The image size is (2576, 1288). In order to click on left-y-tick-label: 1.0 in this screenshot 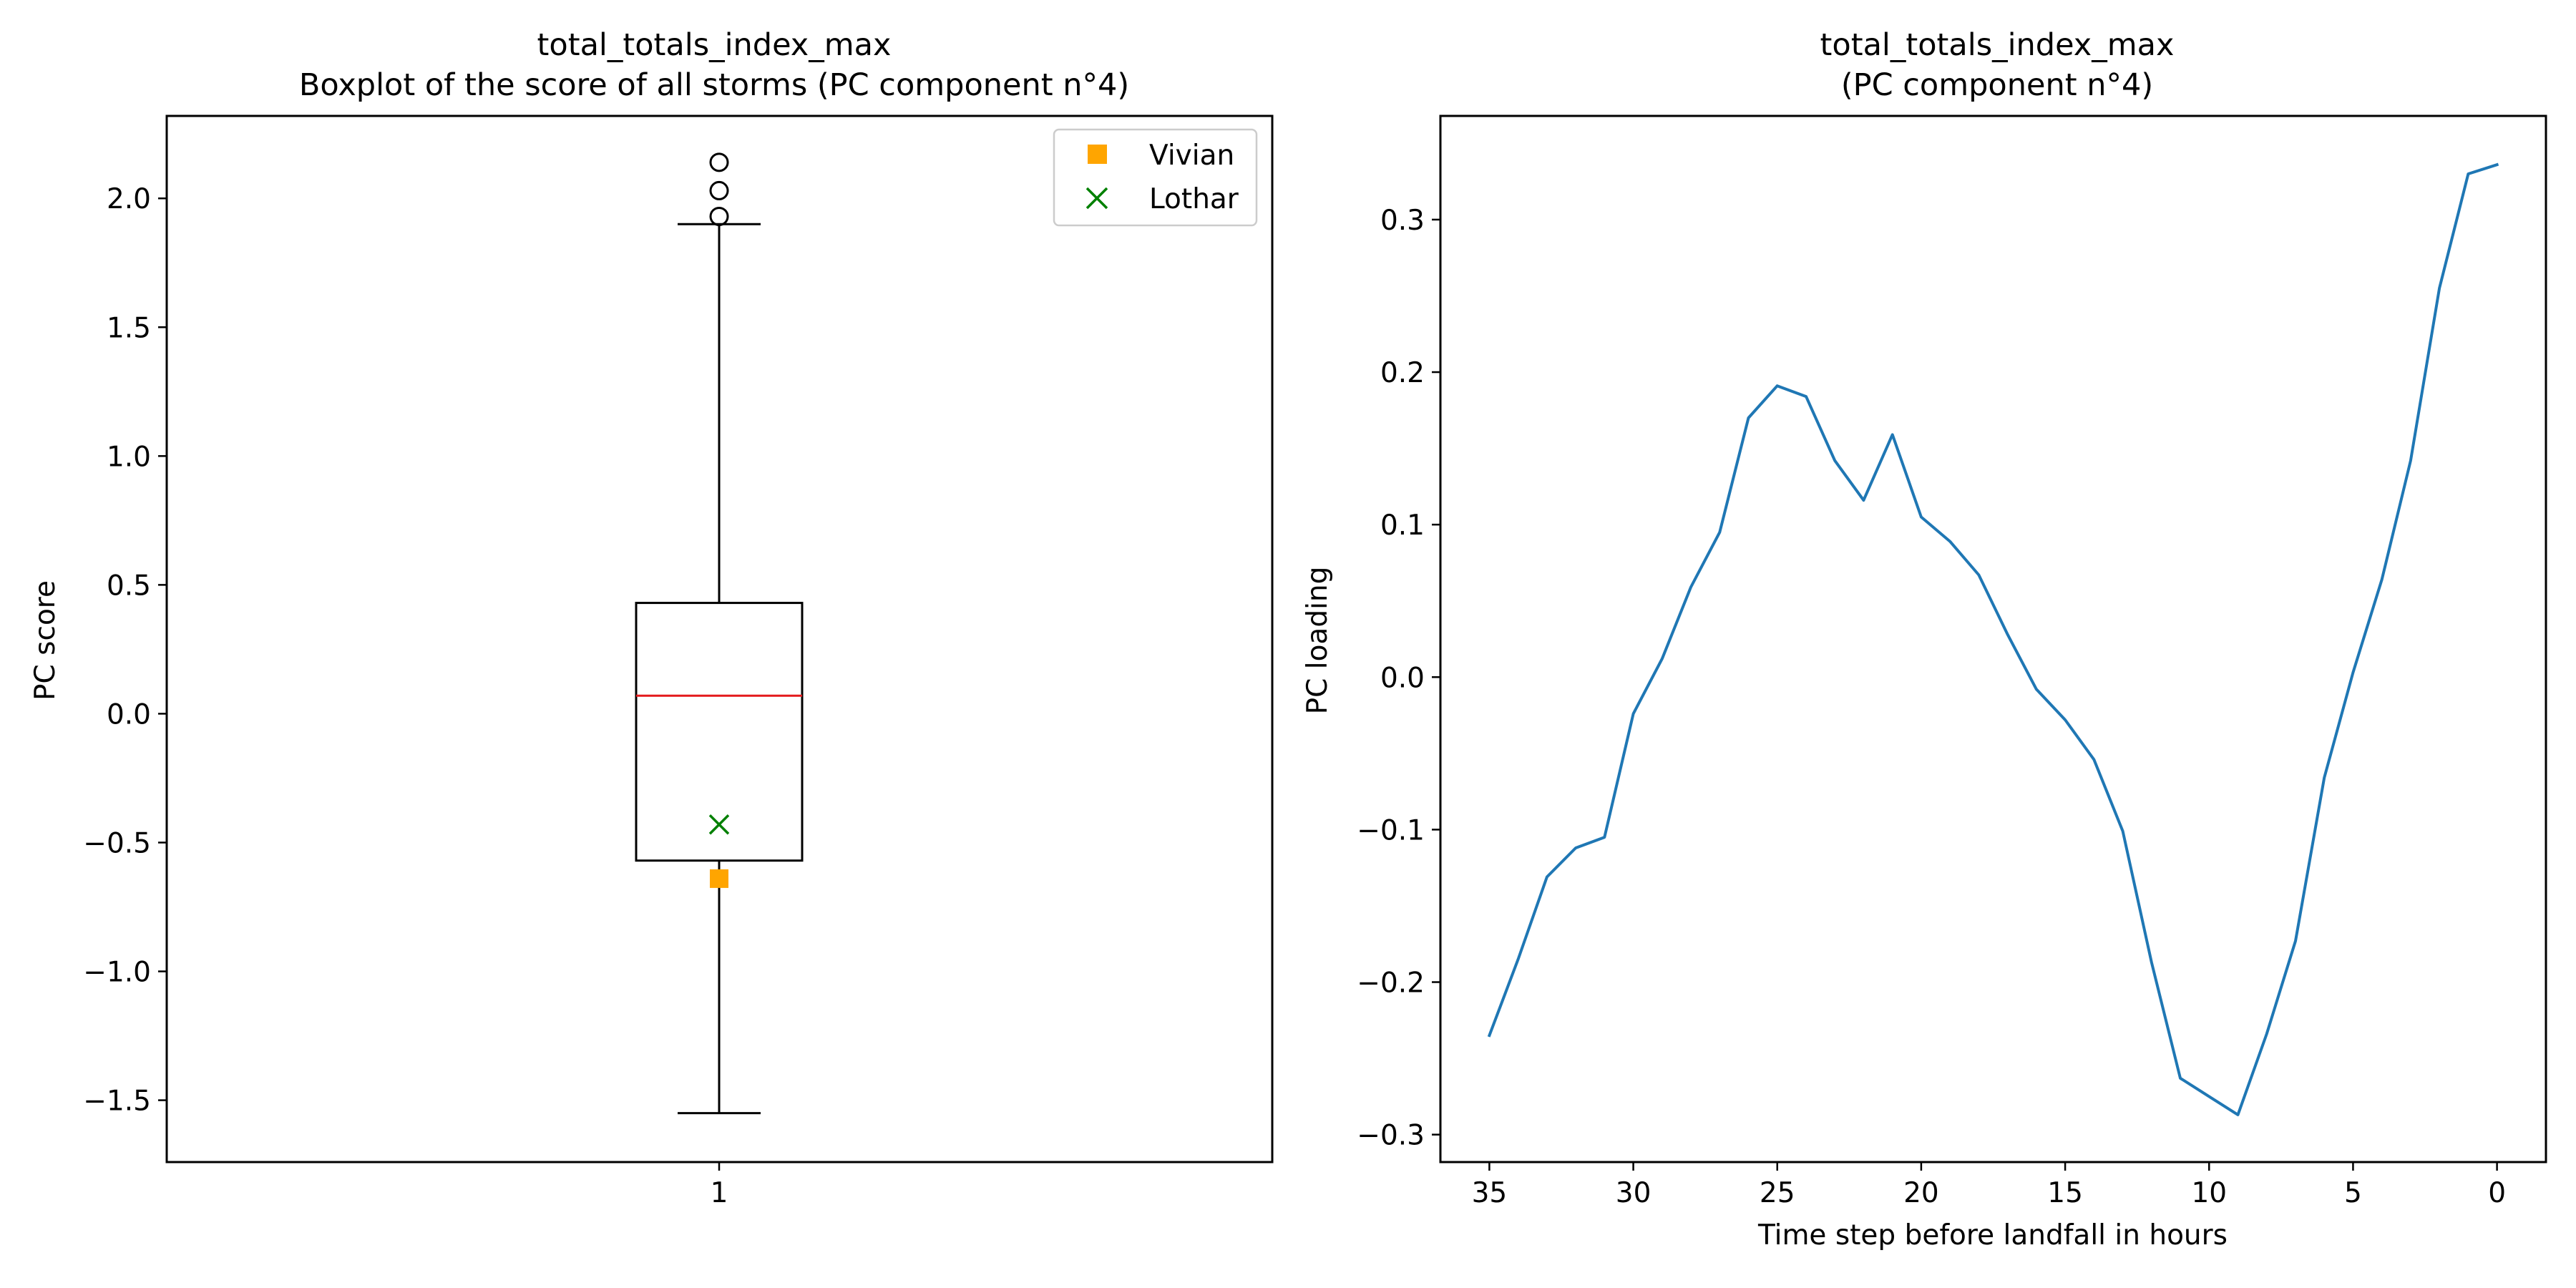, I will do `click(129, 457)`.